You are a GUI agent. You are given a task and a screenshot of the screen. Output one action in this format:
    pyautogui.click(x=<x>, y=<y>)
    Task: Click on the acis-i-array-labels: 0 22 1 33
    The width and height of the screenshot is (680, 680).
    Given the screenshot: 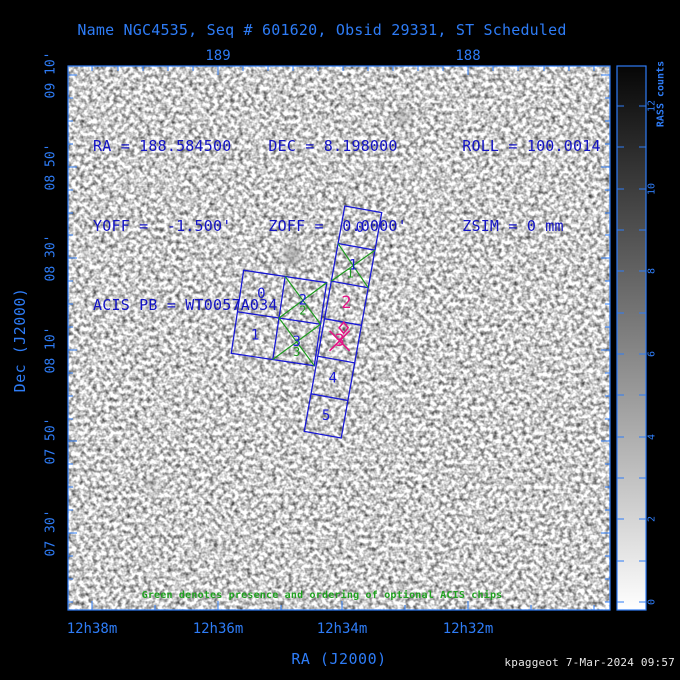 What is the action you would take?
    pyautogui.click(x=279, y=322)
    